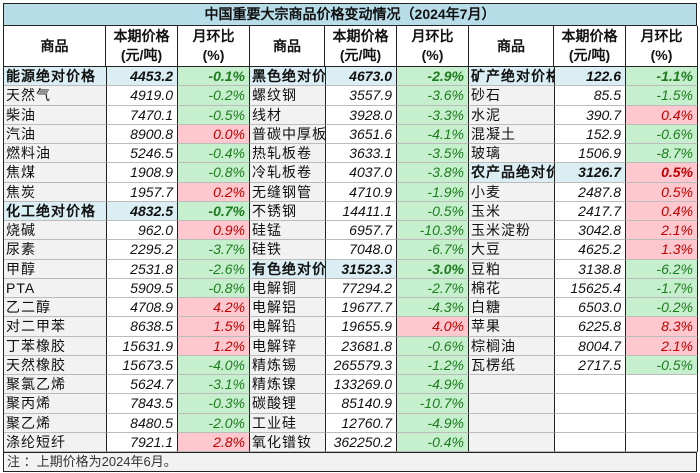  What do you see at coordinates (511, 192) in the screenshot?
I see `commodity-name: 小麦` at bounding box center [511, 192].